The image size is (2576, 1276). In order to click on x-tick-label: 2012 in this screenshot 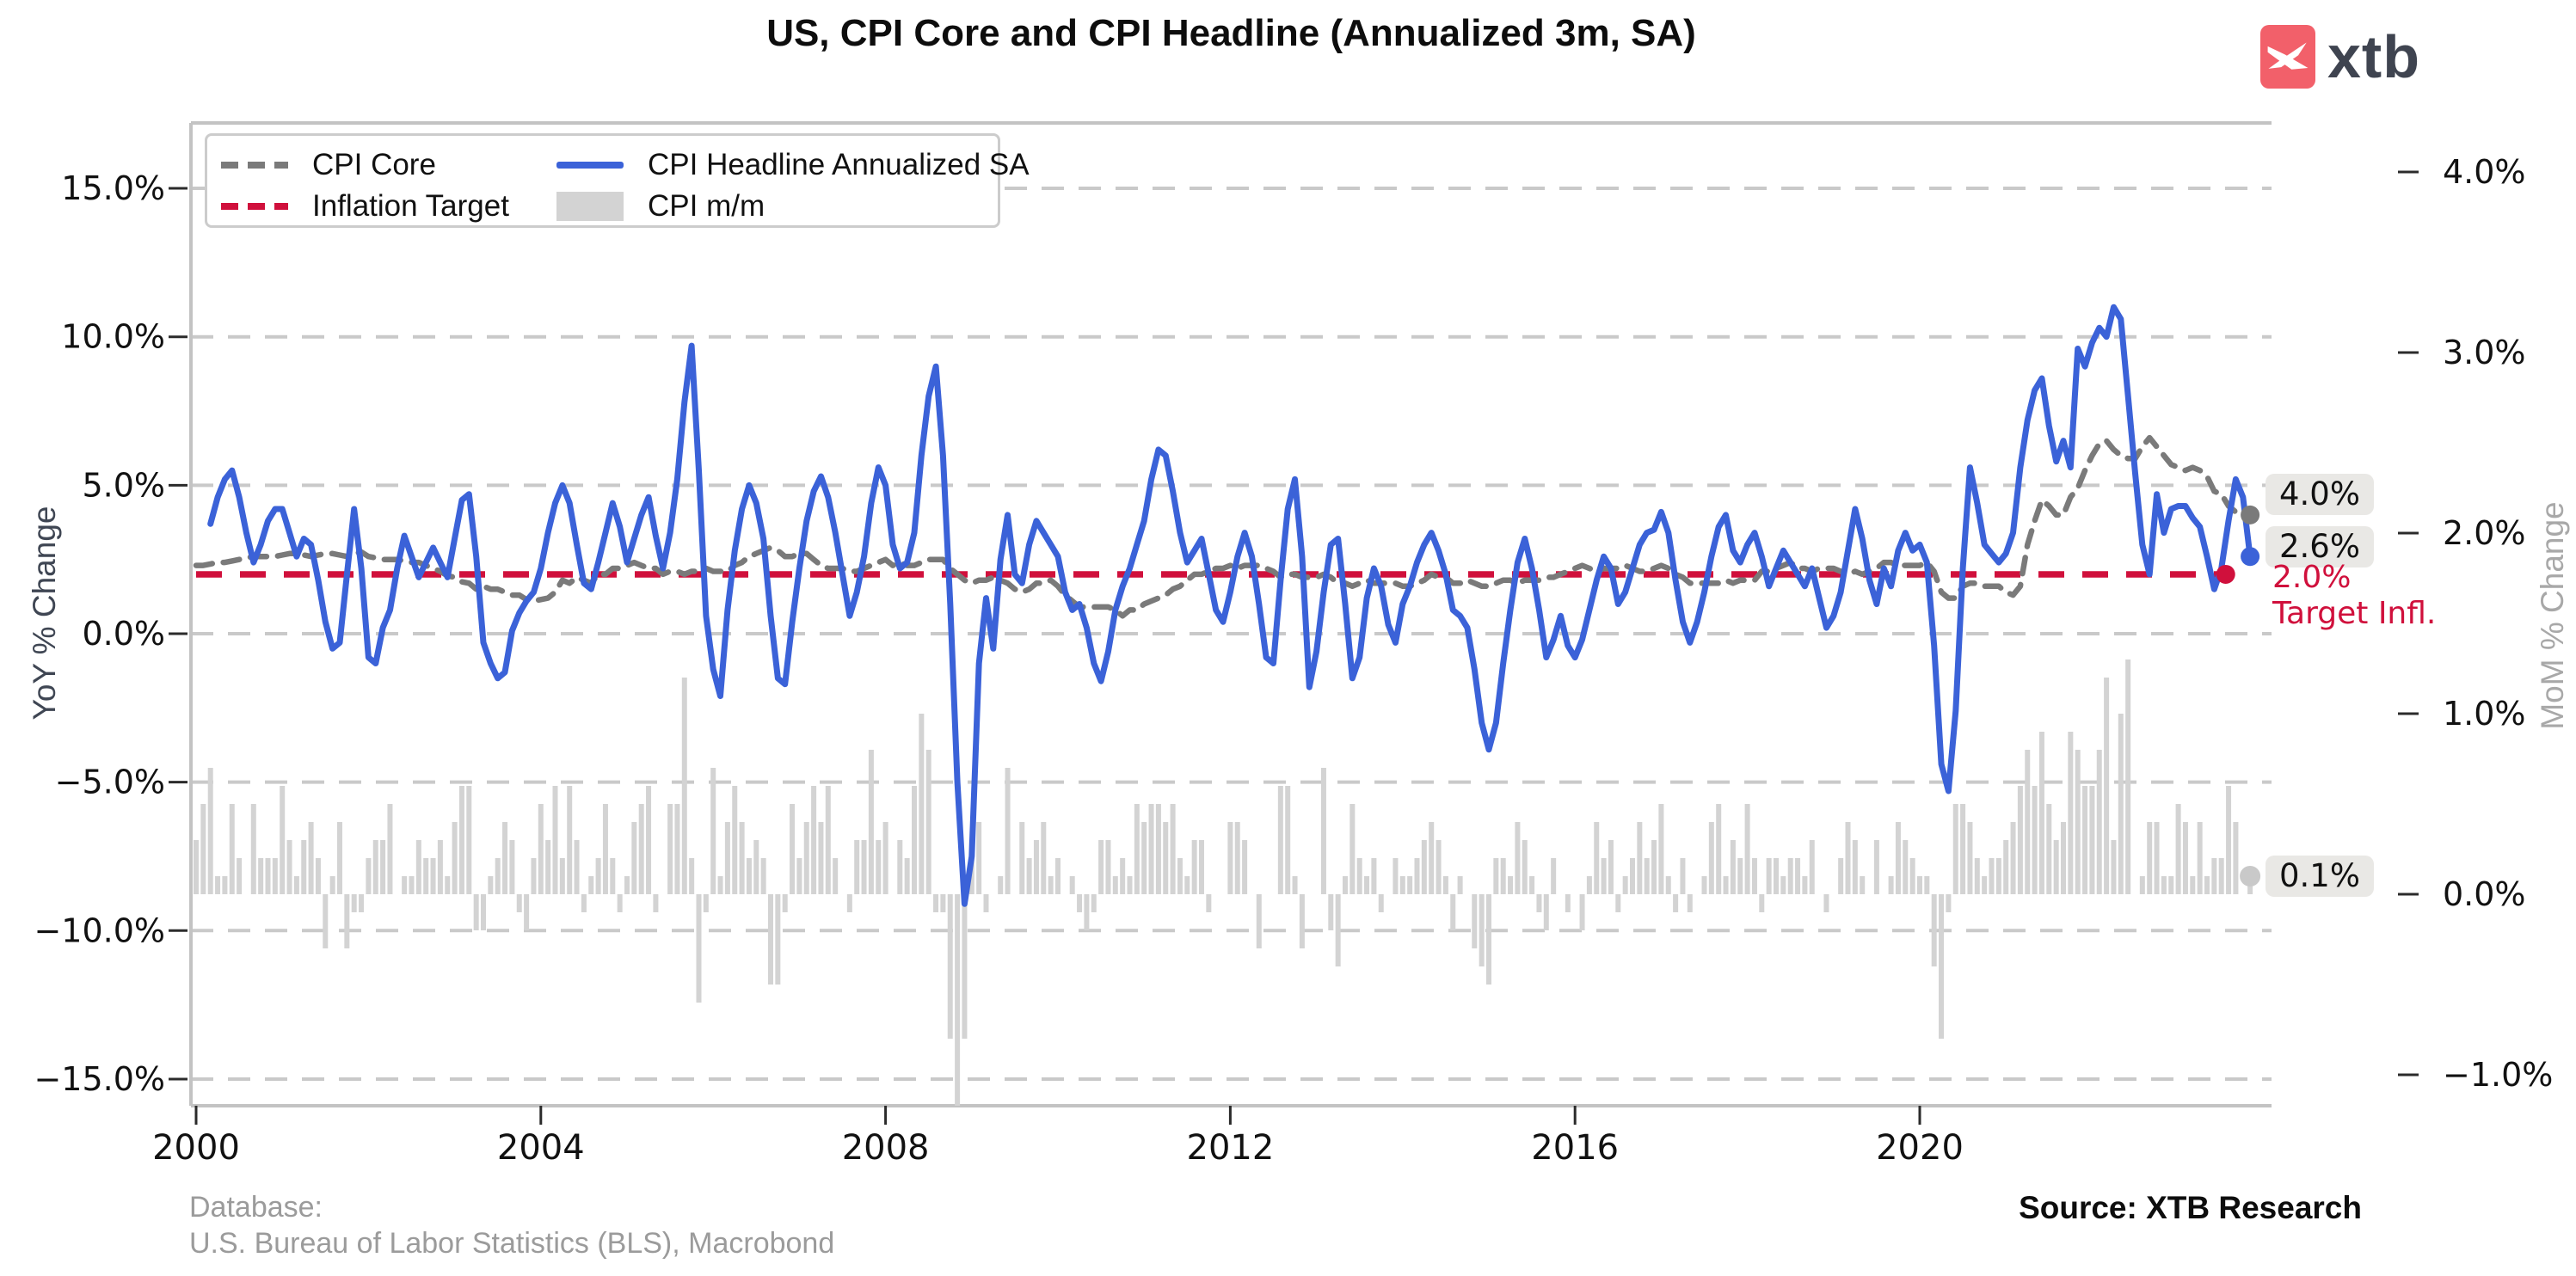, I will do `click(1231, 1148)`.